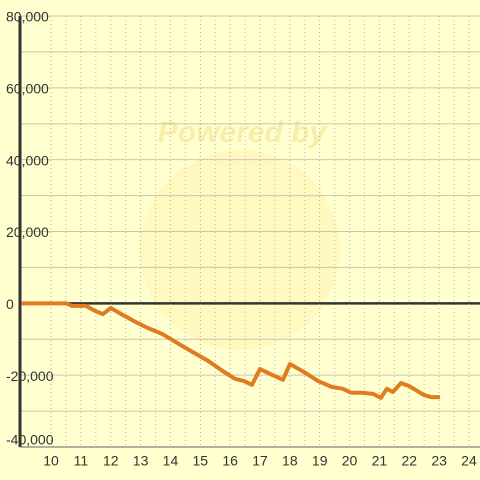 The image size is (480, 480). What do you see at coordinates (30, 440) in the screenshot?
I see `y-tick-label: -40,000` at bounding box center [30, 440].